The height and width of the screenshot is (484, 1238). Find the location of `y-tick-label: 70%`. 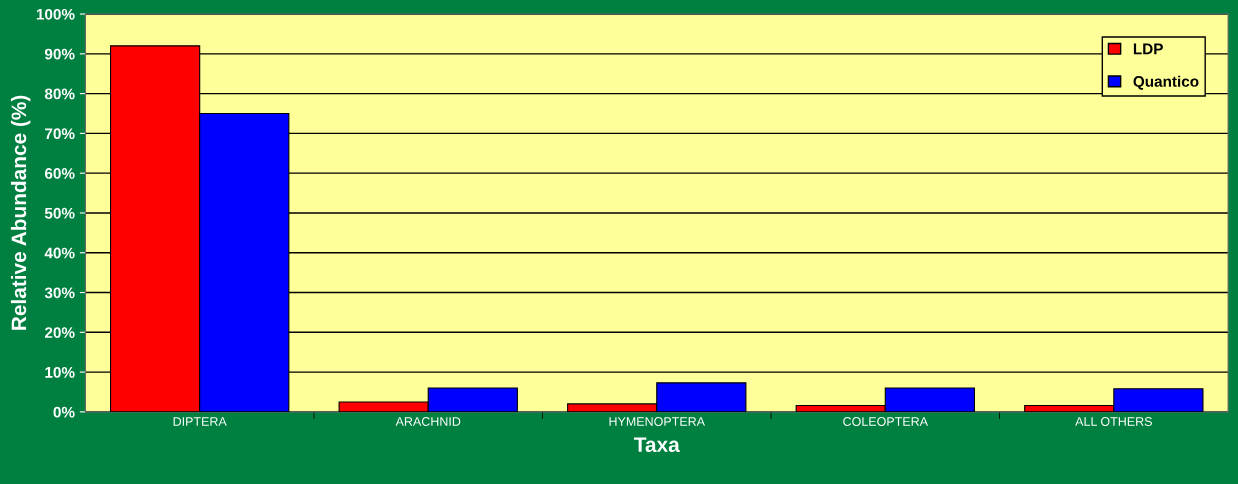

y-tick-label: 70% is located at coordinates (60, 134).